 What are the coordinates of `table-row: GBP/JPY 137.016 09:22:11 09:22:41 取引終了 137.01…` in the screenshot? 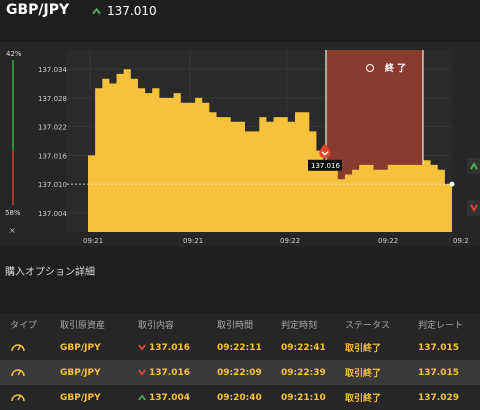 It's located at (240, 347).